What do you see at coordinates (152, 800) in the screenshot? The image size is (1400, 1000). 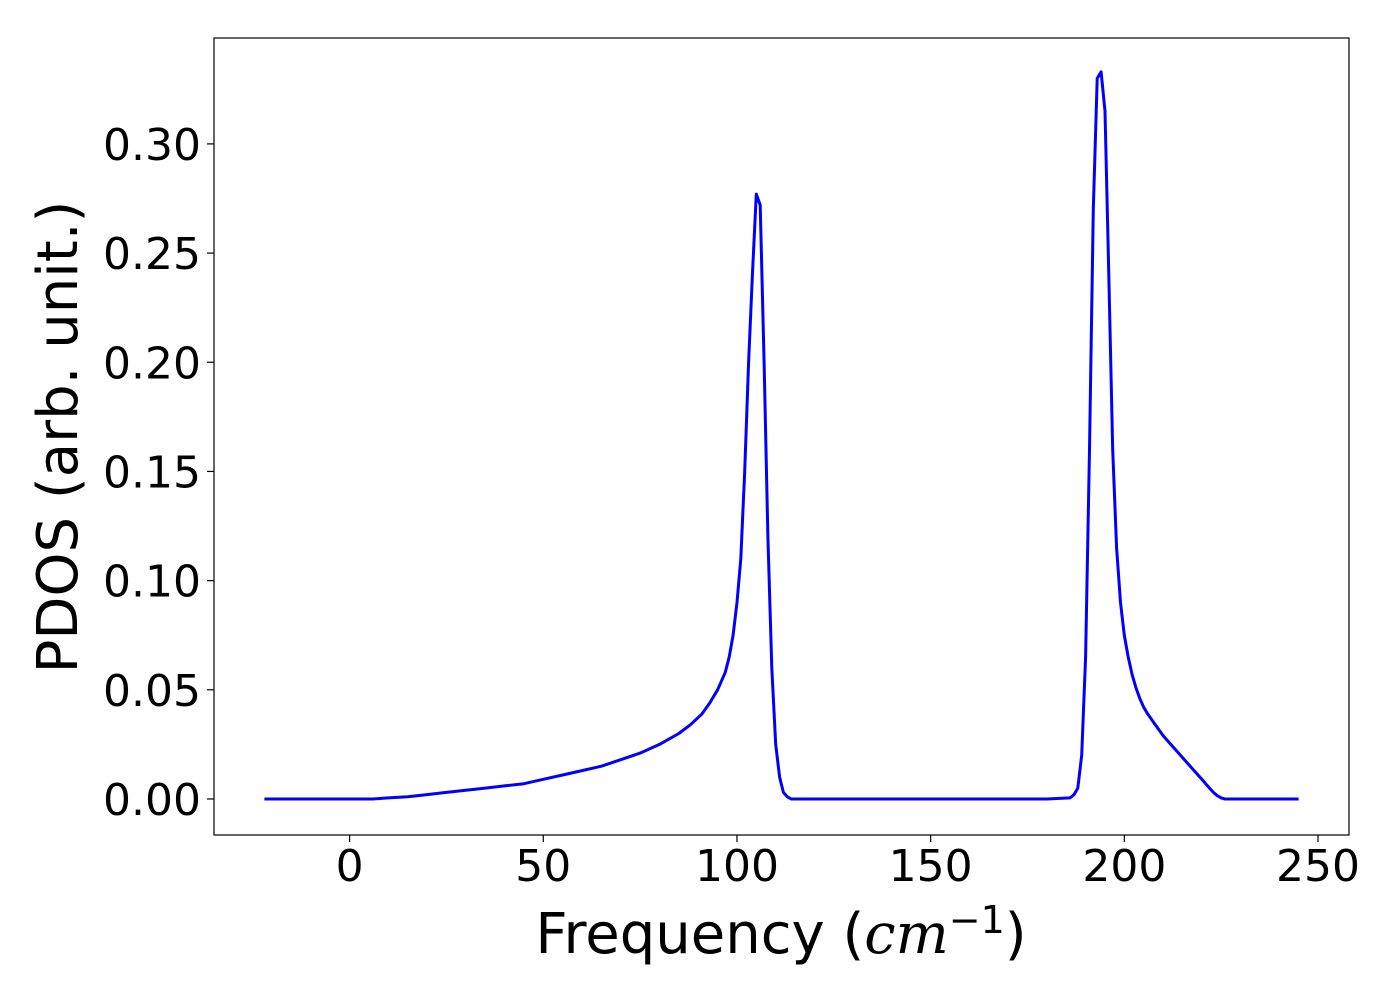 I see `y-tick-label: 0.00` at bounding box center [152, 800].